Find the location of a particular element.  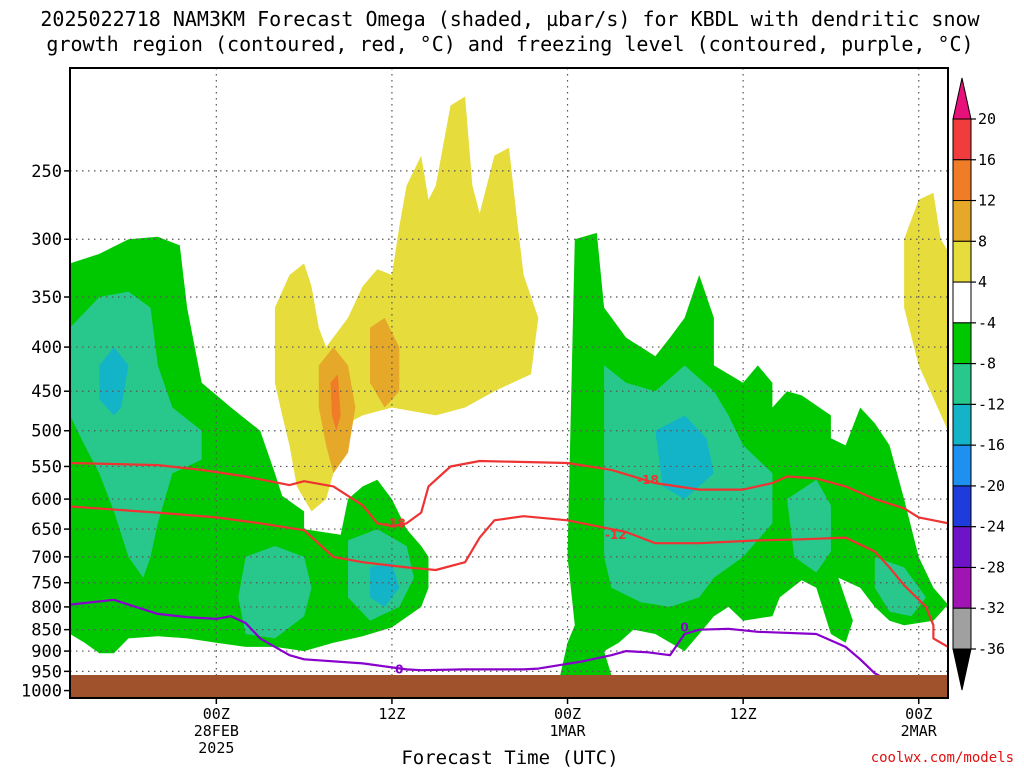

credit-text: coolwx.com/models is located at coordinates (942, 758).